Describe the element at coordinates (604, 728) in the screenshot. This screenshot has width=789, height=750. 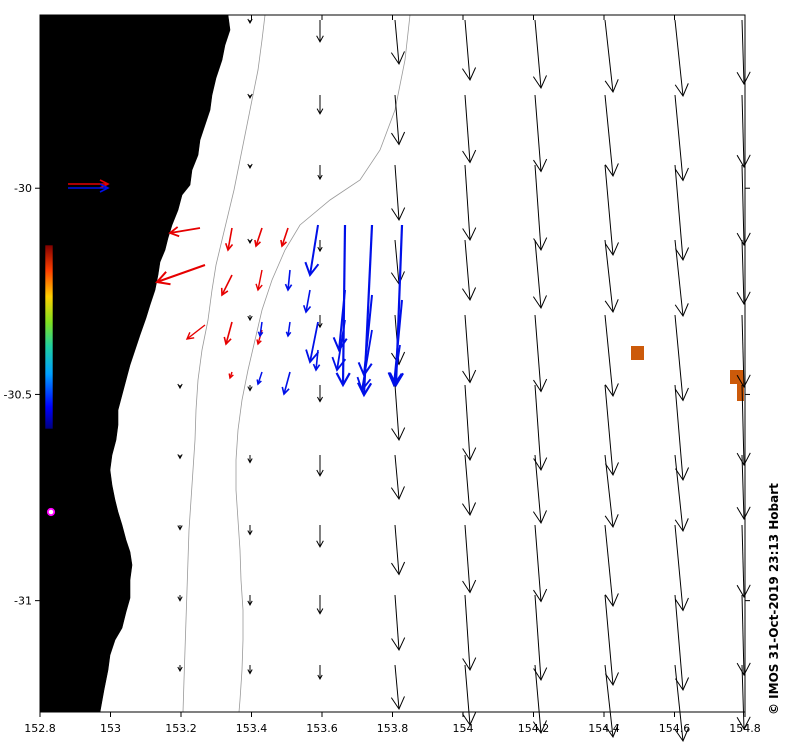
I see `x-tick-label: 154.4` at that location.